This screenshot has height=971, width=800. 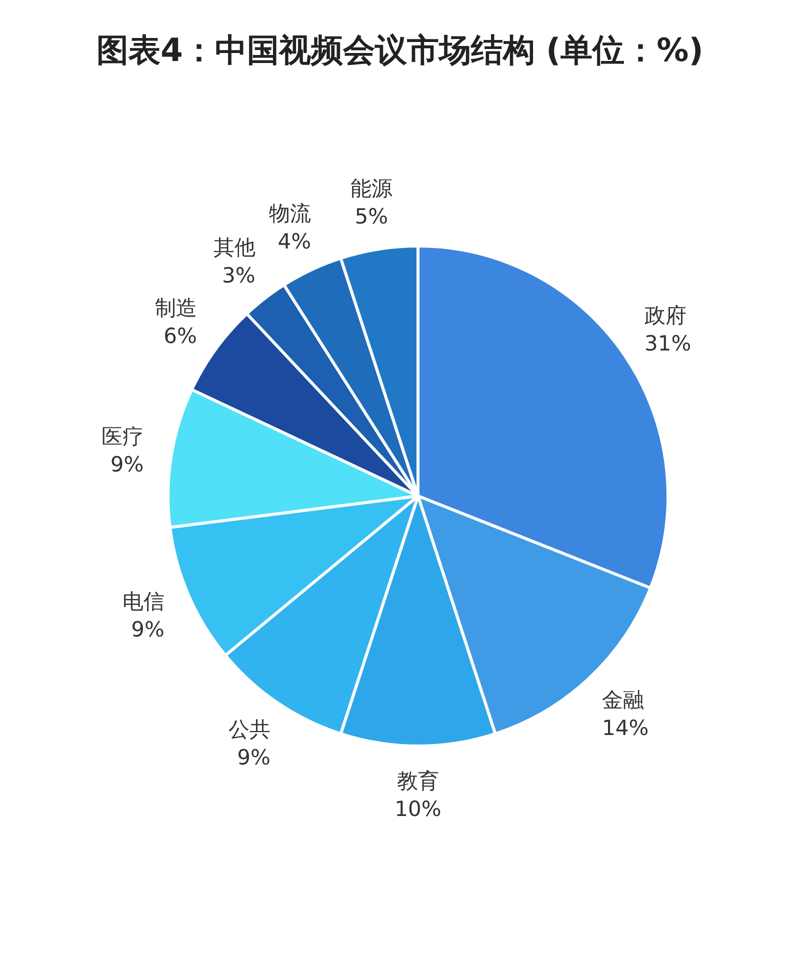 I want to click on data-label: 3%, so click(x=239, y=276).